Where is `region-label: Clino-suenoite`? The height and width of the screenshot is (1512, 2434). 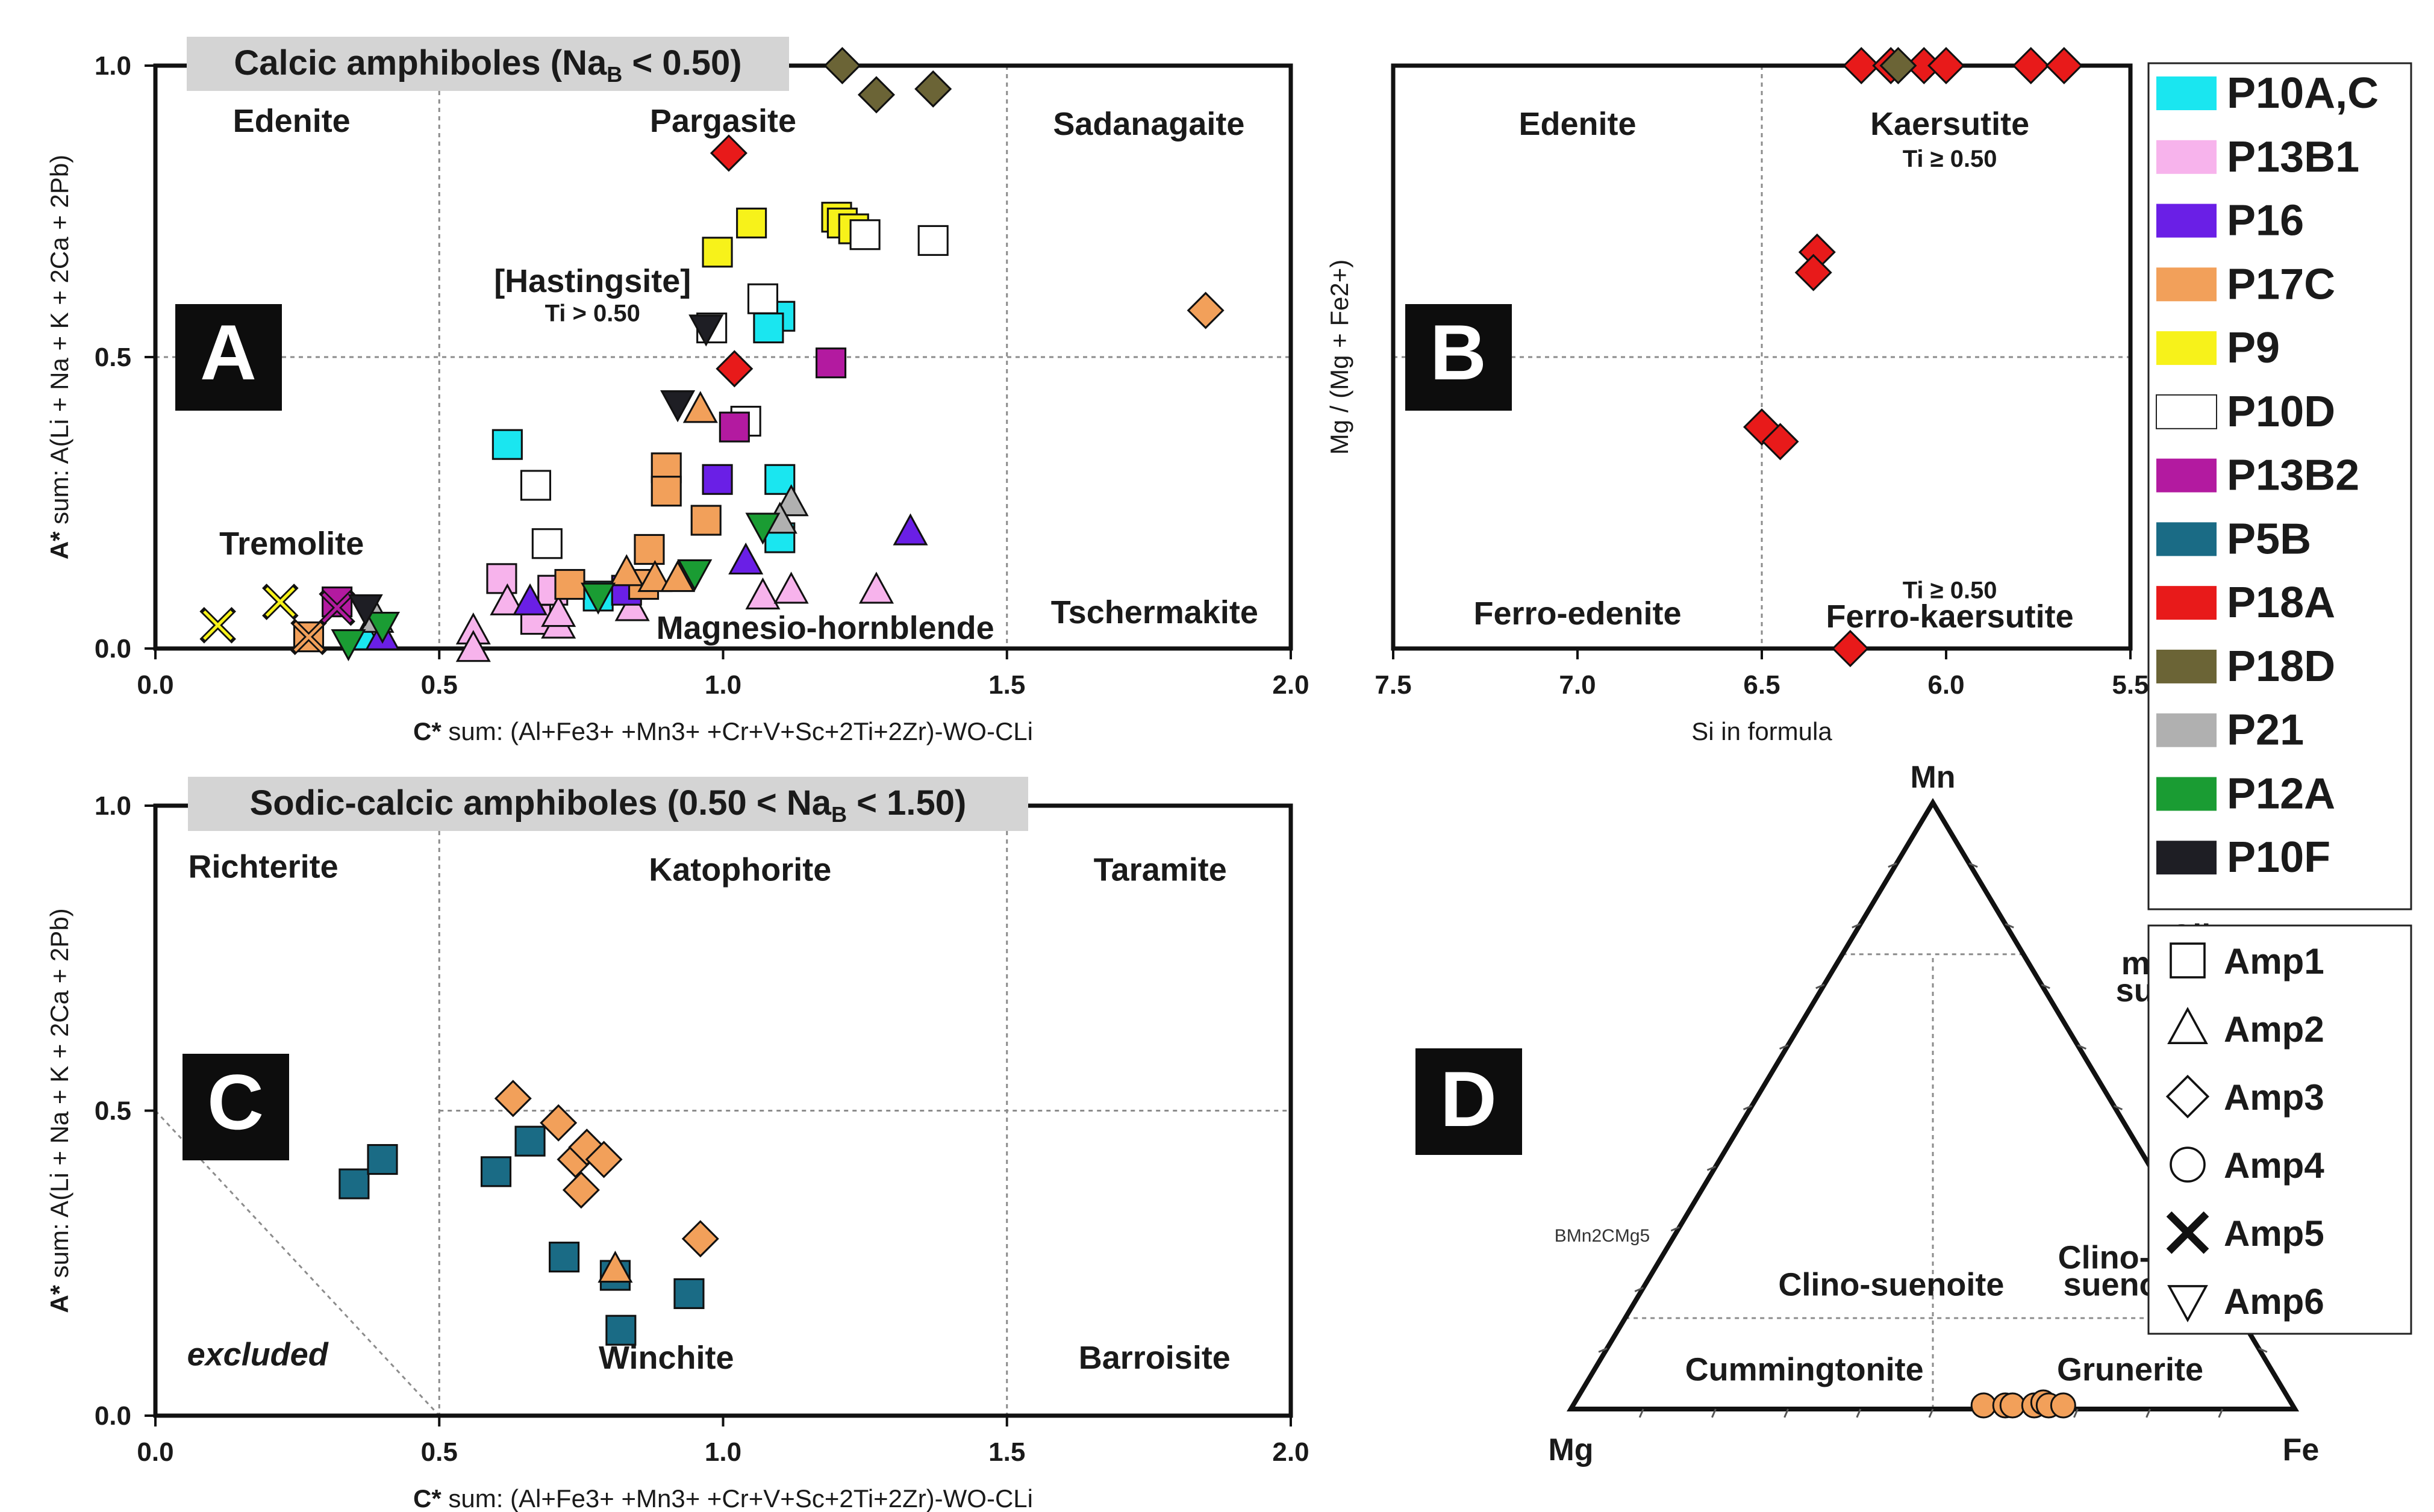
region-label: Clino-suenoite is located at coordinates (1891, 1285).